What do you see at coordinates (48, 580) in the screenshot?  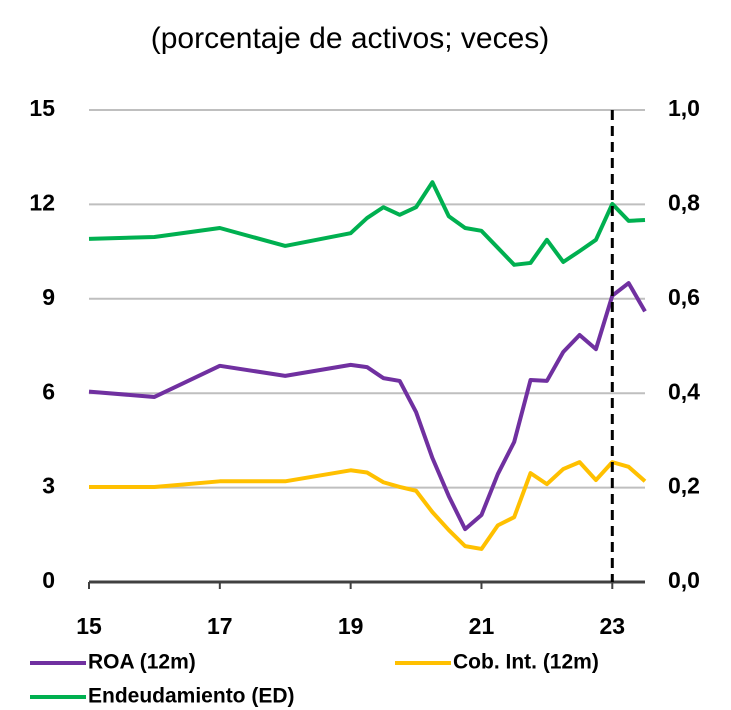 I see `y-tick-label: 0` at bounding box center [48, 580].